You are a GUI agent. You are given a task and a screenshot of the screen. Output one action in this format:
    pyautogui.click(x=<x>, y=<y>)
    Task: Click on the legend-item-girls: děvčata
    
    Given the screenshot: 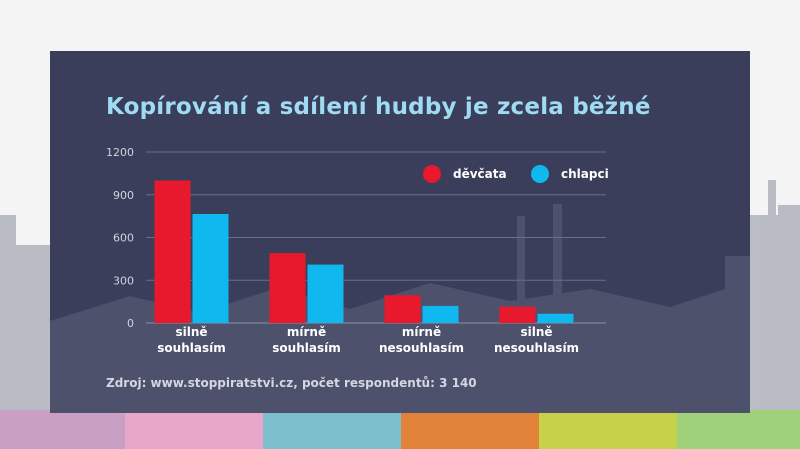 What is the action you would take?
    pyautogui.click(x=465, y=174)
    